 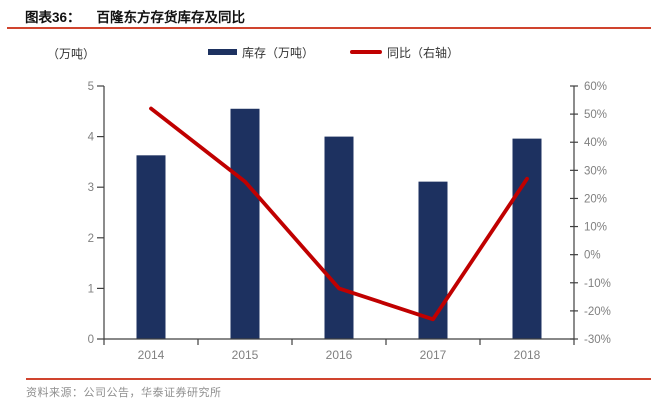 What do you see at coordinates (245, 224) in the screenshot?
I see `bar-2015` at bounding box center [245, 224].